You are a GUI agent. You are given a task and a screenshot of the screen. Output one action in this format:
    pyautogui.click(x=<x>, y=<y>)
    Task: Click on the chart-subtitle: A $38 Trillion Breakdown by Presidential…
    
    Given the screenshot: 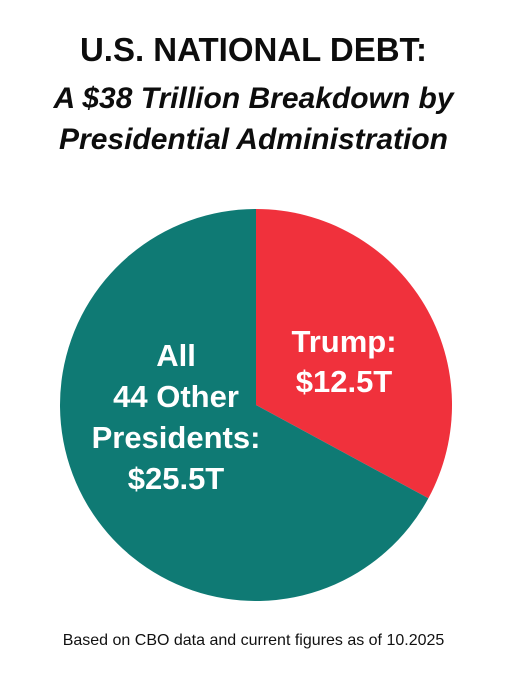 What is the action you would take?
    pyautogui.click(x=253, y=119)
    